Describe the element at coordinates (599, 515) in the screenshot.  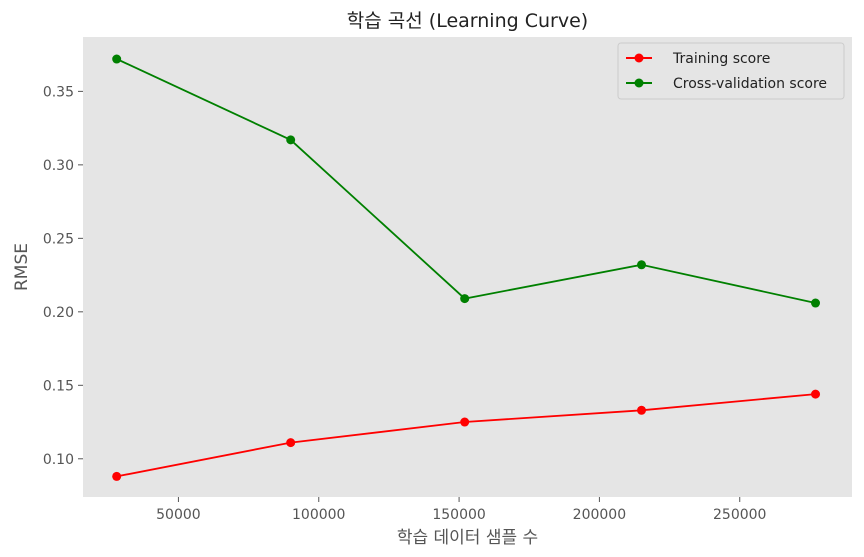
I see `x-tick-label: 200000` at that location.